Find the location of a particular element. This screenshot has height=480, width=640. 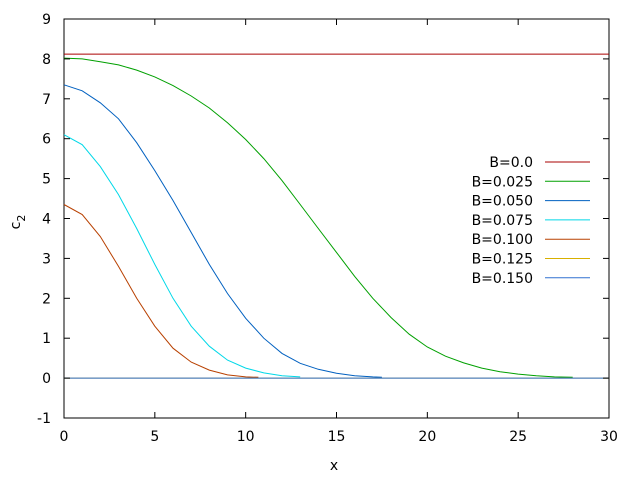

y-tick-label: 0 is located at coordinates (46, 379).